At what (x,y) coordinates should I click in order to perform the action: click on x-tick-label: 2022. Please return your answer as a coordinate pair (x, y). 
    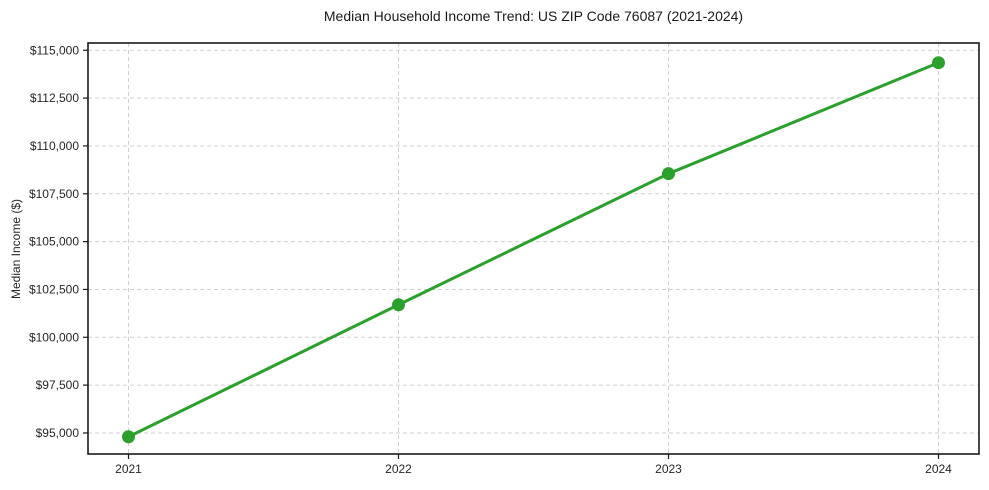
    Looking at the image, I should click on (398, 469).